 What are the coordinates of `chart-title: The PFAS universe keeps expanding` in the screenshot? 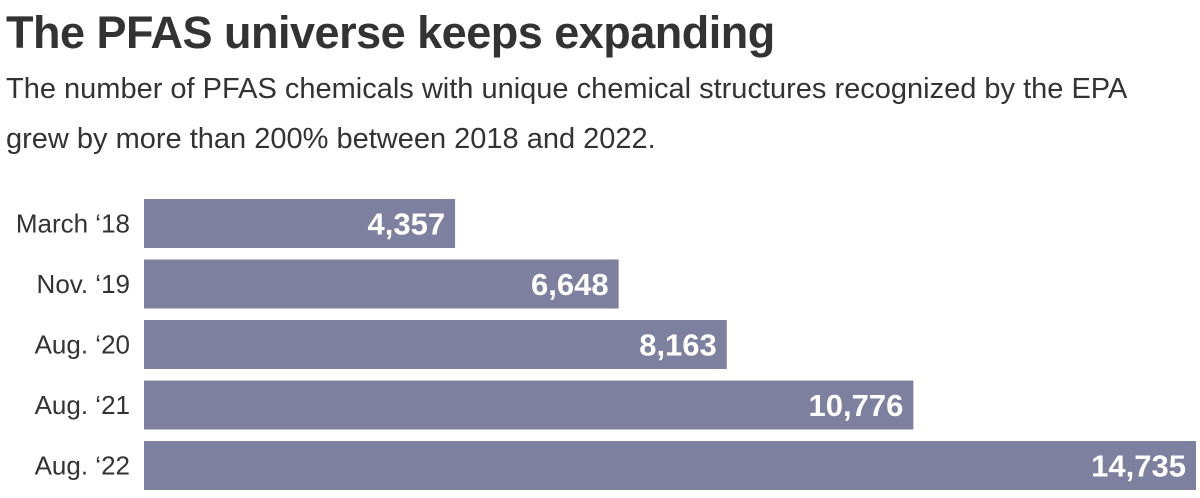 It's located at (390, 32).